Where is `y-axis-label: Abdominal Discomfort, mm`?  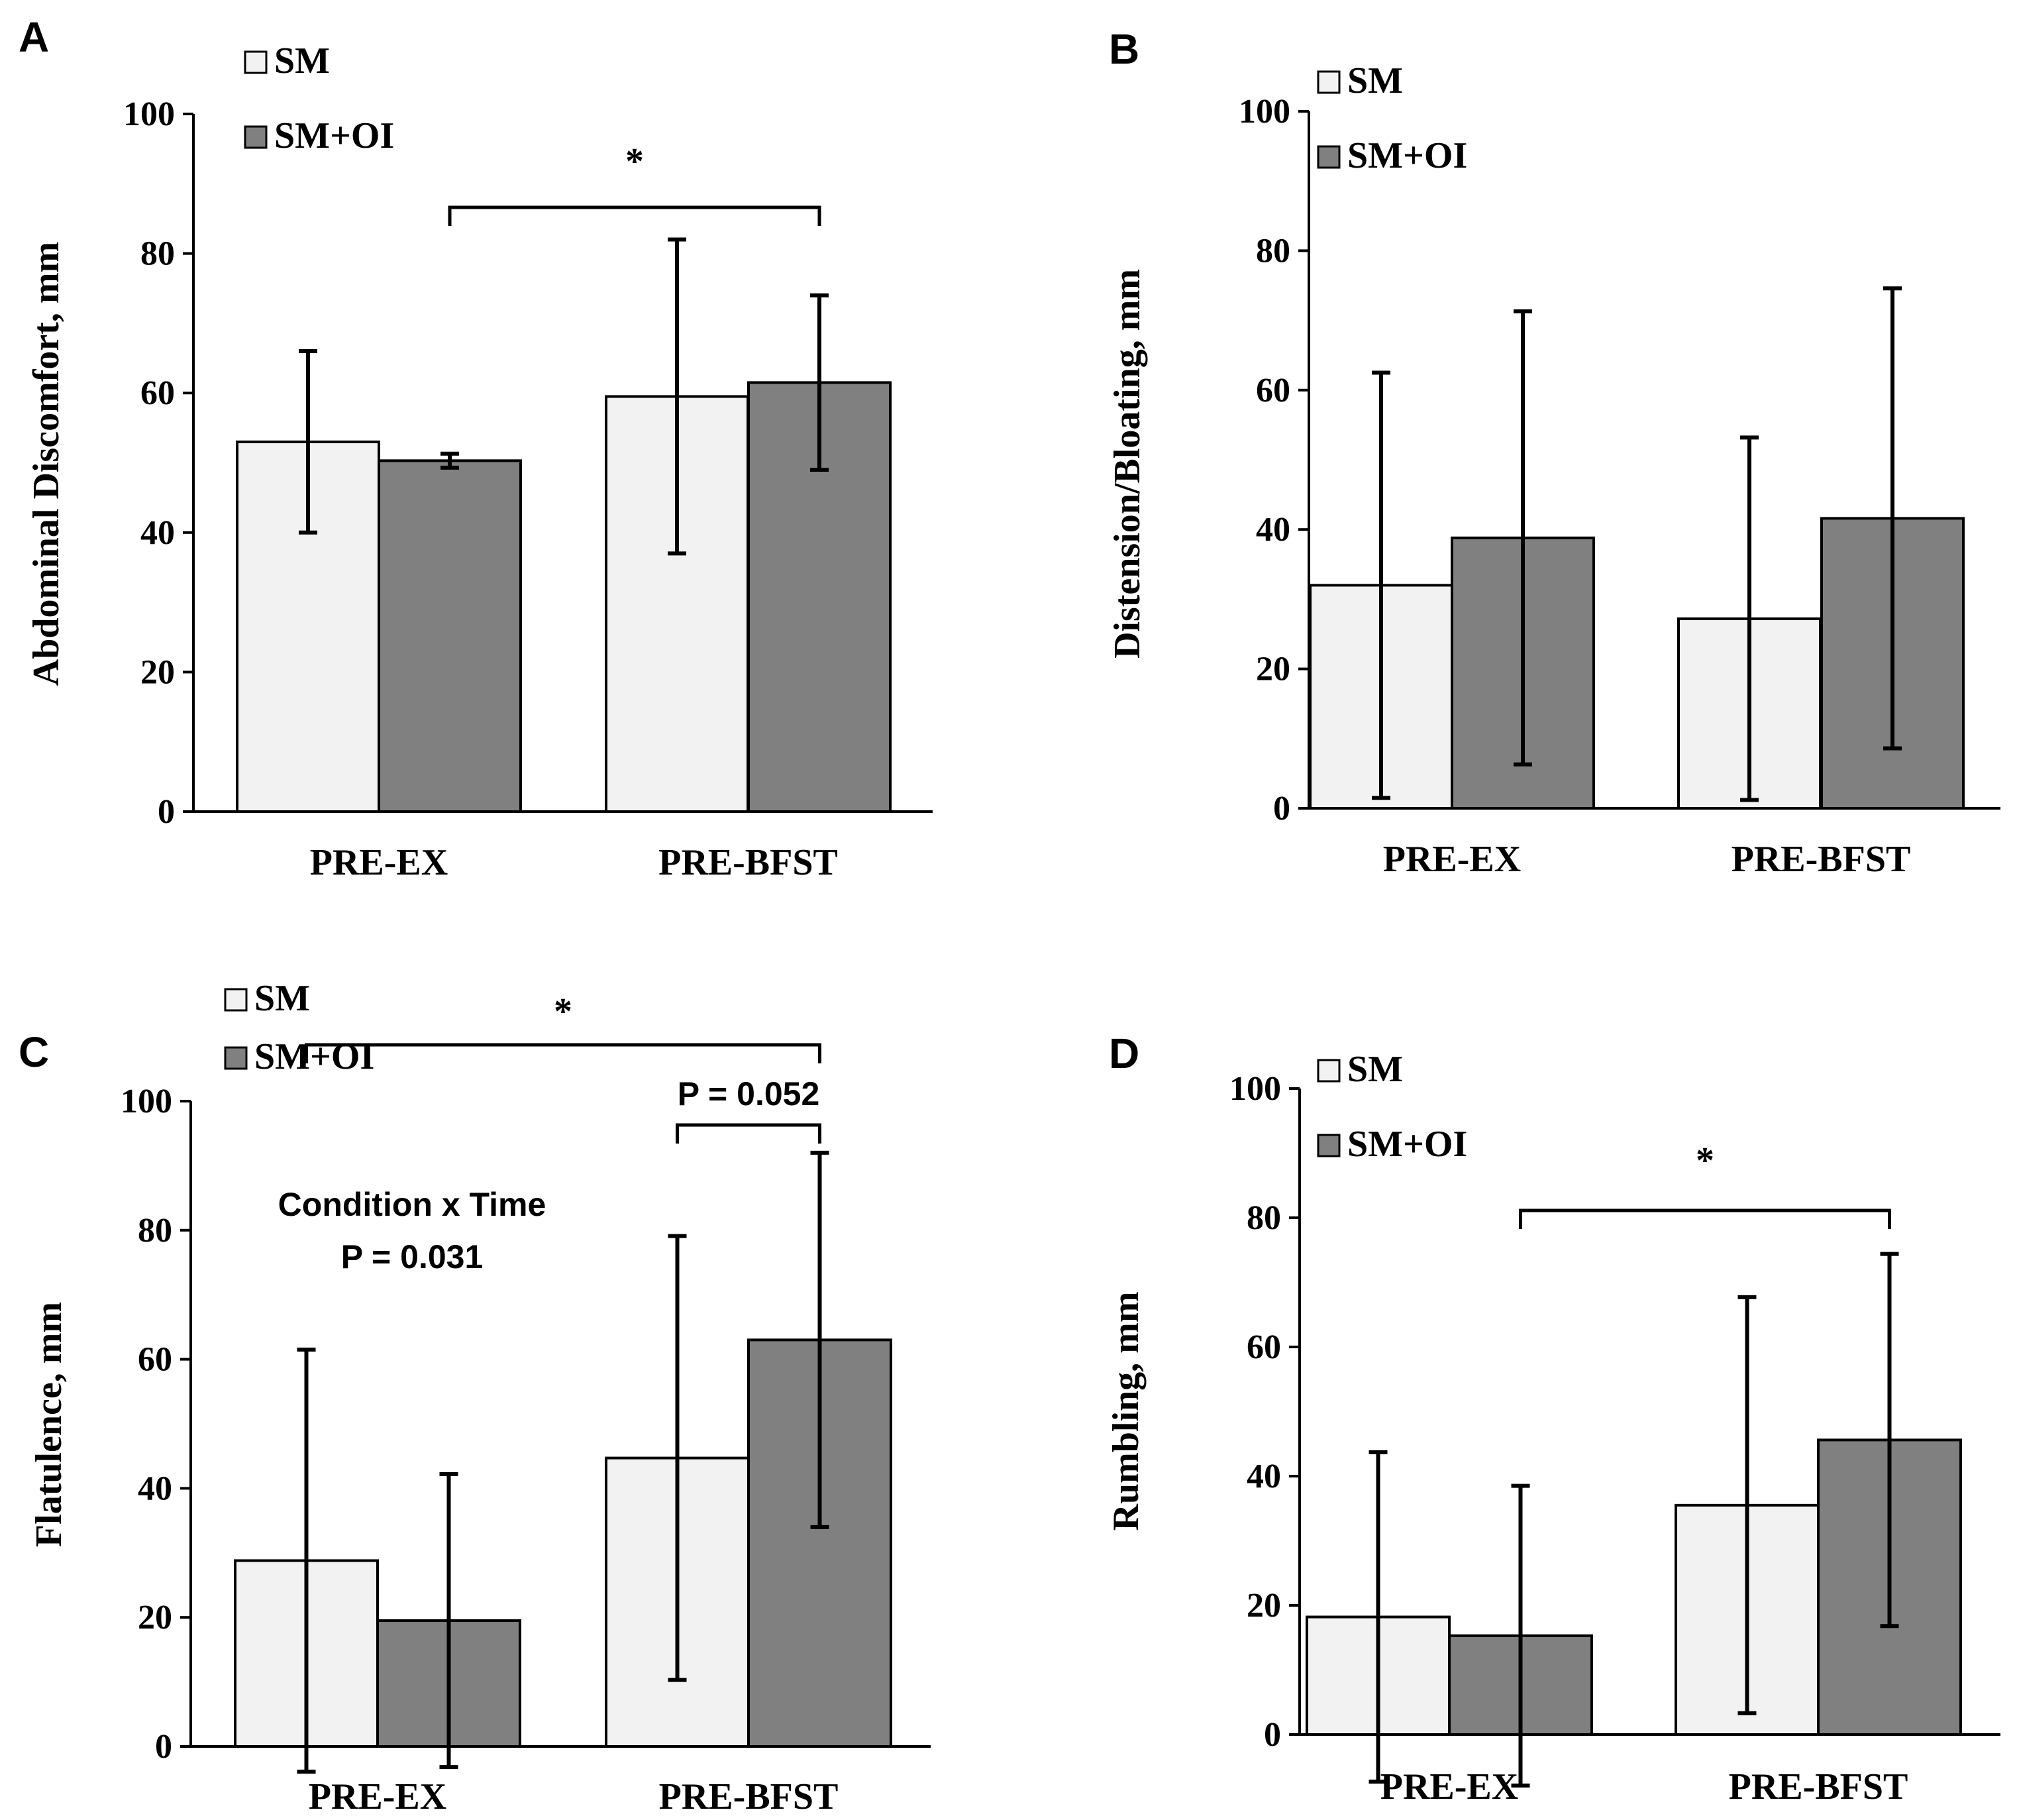
y-axis-label: Abdominal Discomfort, mm is located at coordinates (46, 464).